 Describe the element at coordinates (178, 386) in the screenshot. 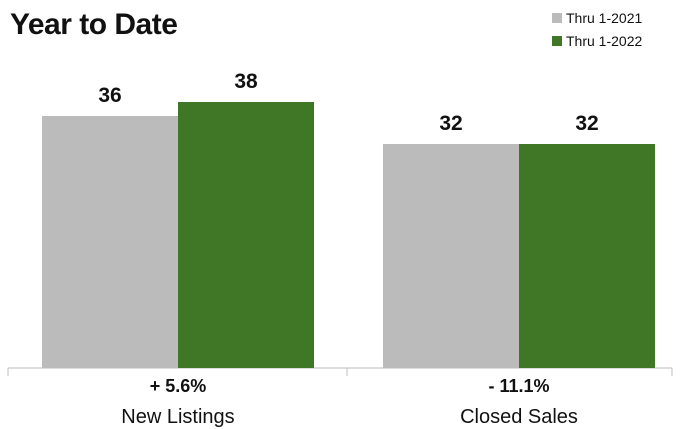

I see `change-label-0: + 5.6%` at that location.